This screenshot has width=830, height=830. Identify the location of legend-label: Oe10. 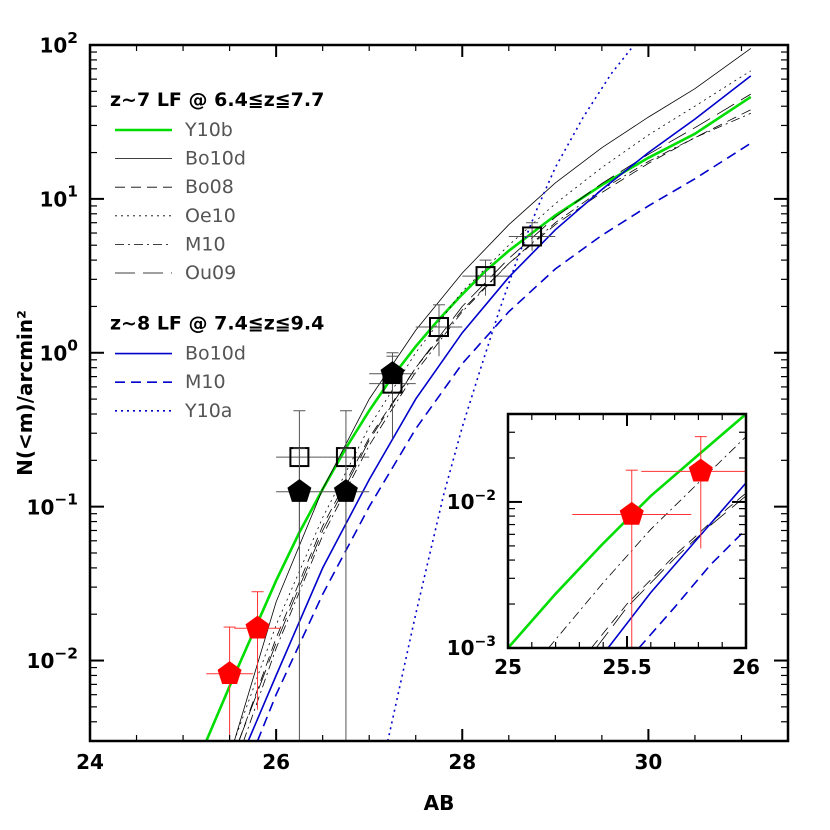
(210, 216).